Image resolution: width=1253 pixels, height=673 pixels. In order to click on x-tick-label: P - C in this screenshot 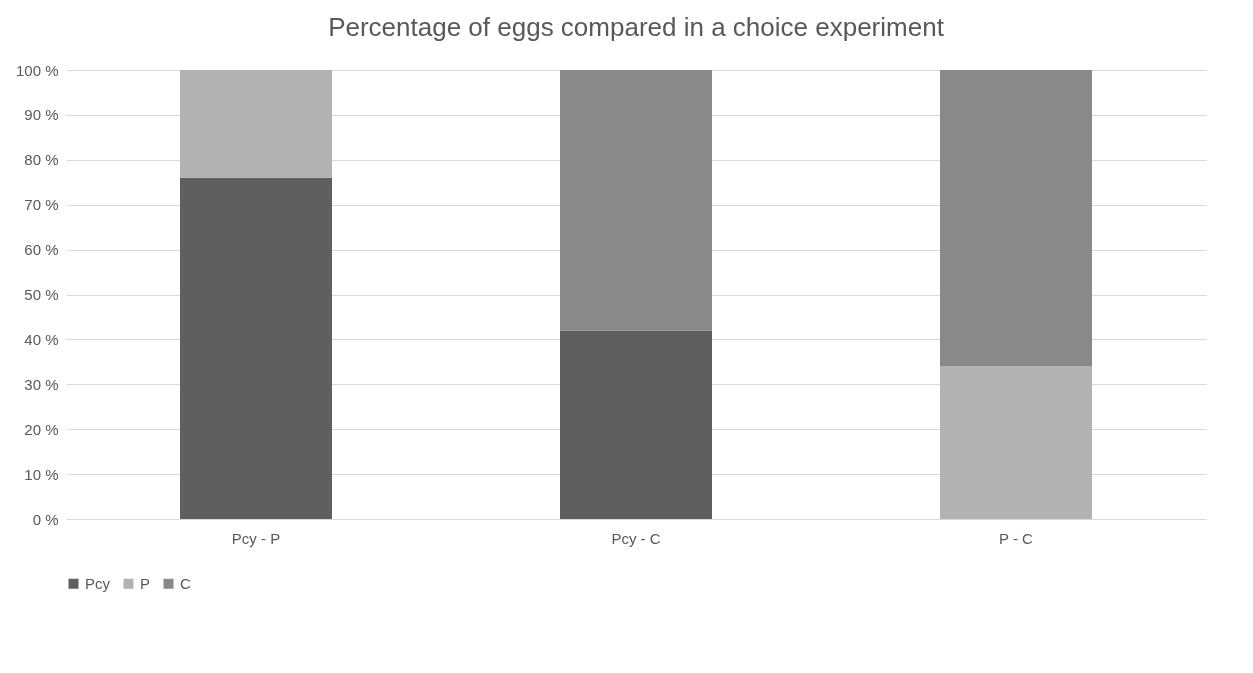, I will do `click(1016, 538)`.